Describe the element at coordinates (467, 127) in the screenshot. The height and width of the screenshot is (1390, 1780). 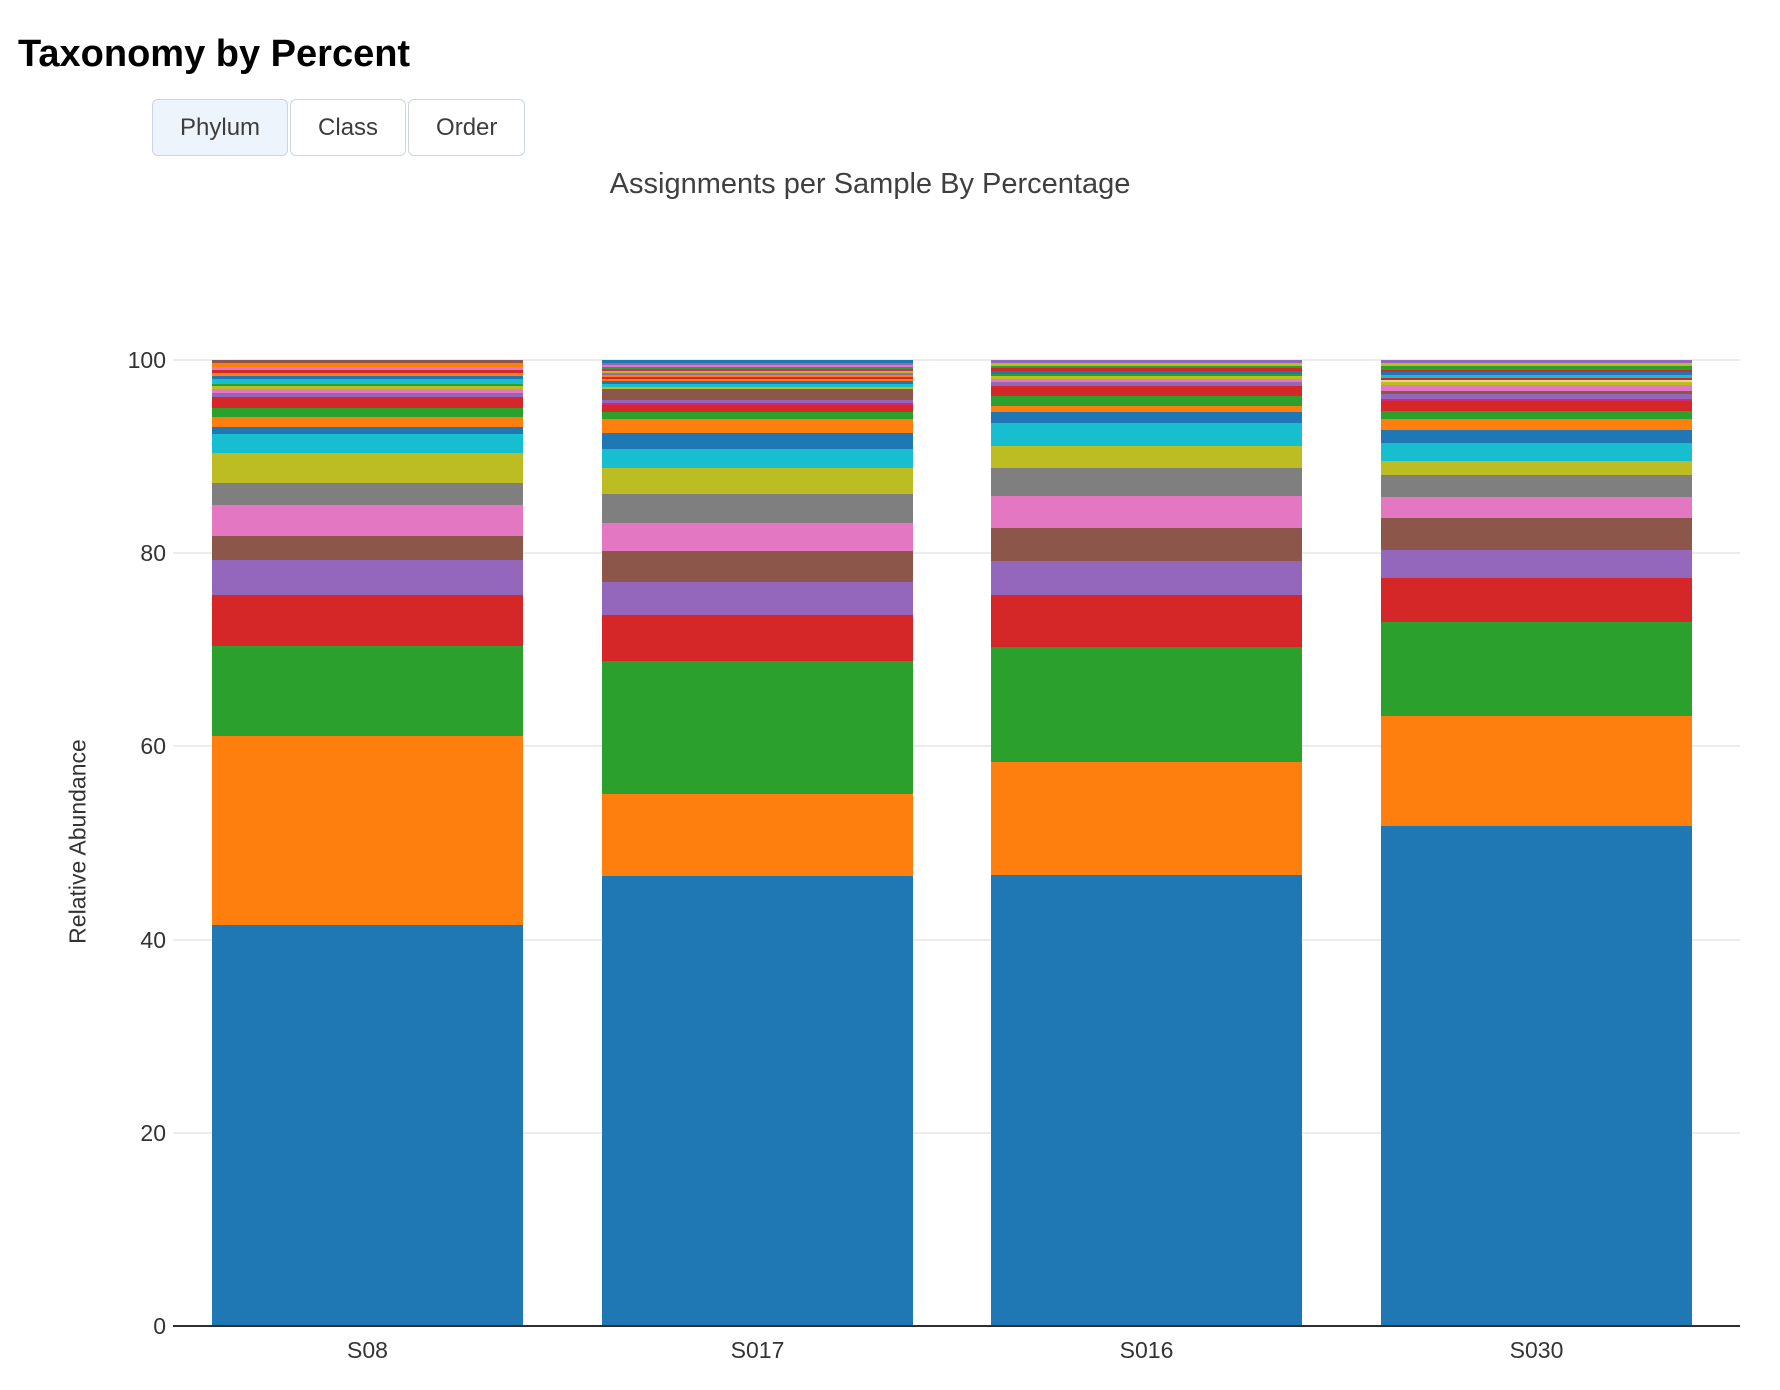
I see `tab-order: Order` at that location.